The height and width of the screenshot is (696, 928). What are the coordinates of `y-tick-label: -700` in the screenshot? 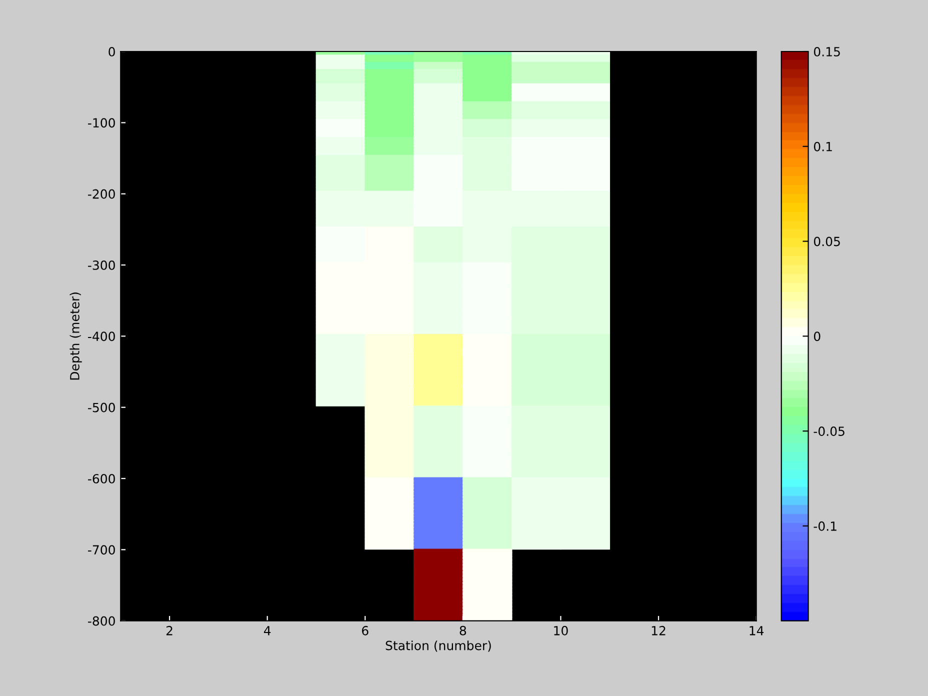 It's located at (101, 550).